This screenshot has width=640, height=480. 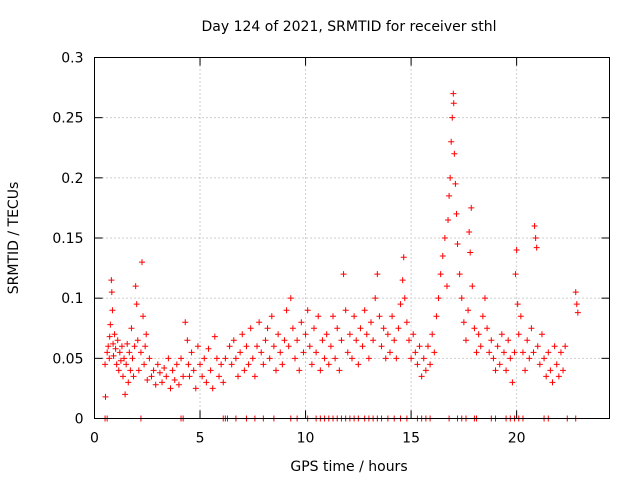 I want to click on y-tick-label: 0.3, so click(x=72, y=59).